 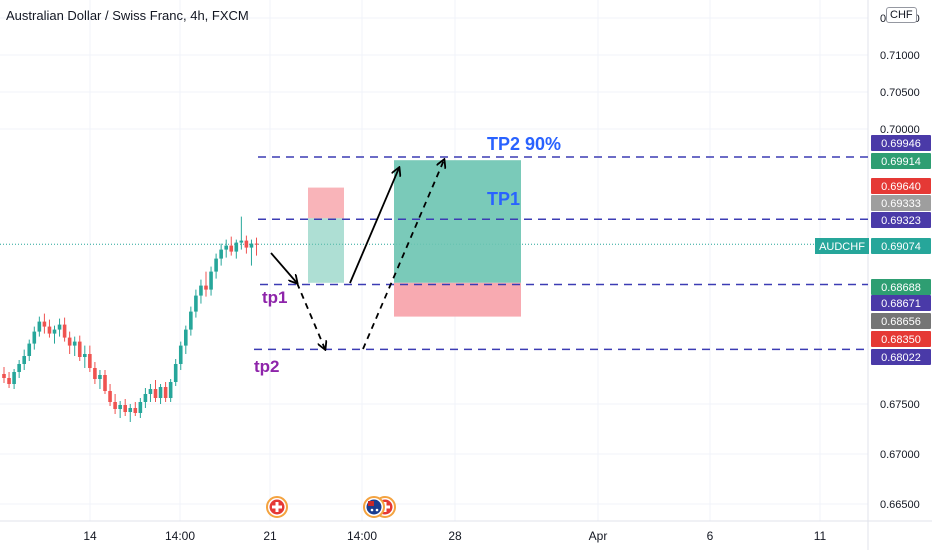 I want to click on x-tick-label: 28, so click(x=455, y=536).